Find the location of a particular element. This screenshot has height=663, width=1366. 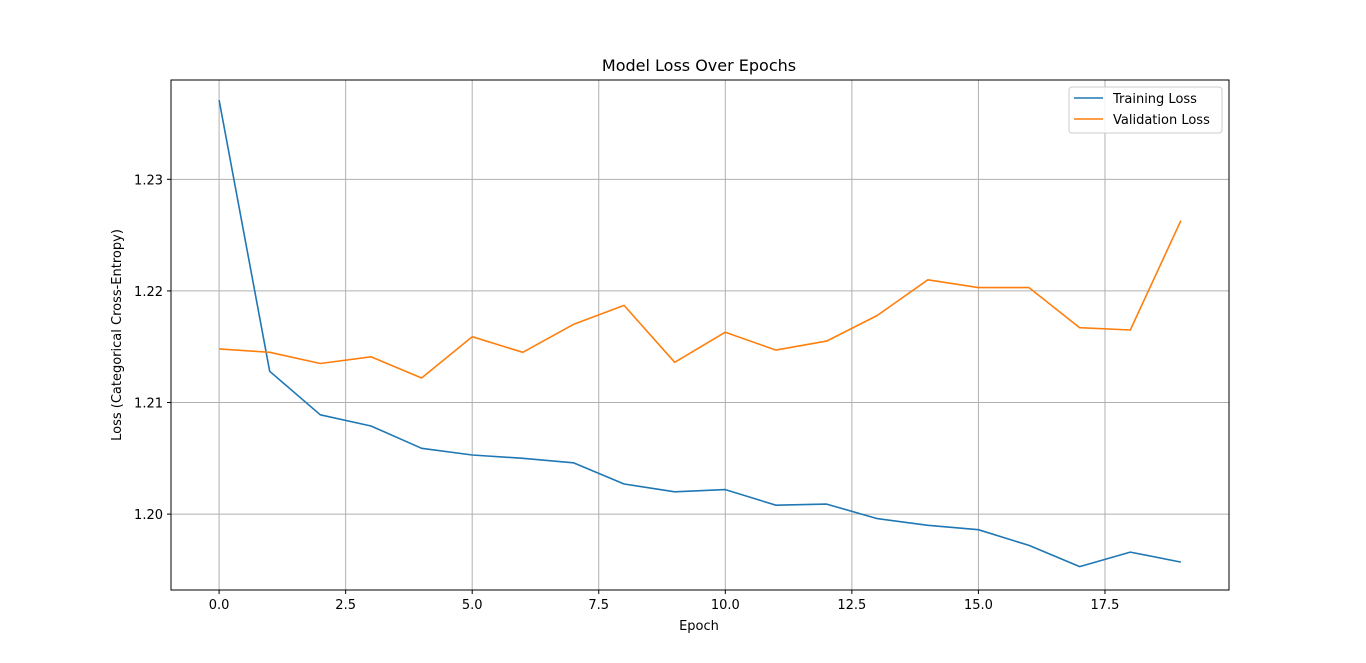

legend: Training Loss Validation Loss is located at coordinates (1145, 110).